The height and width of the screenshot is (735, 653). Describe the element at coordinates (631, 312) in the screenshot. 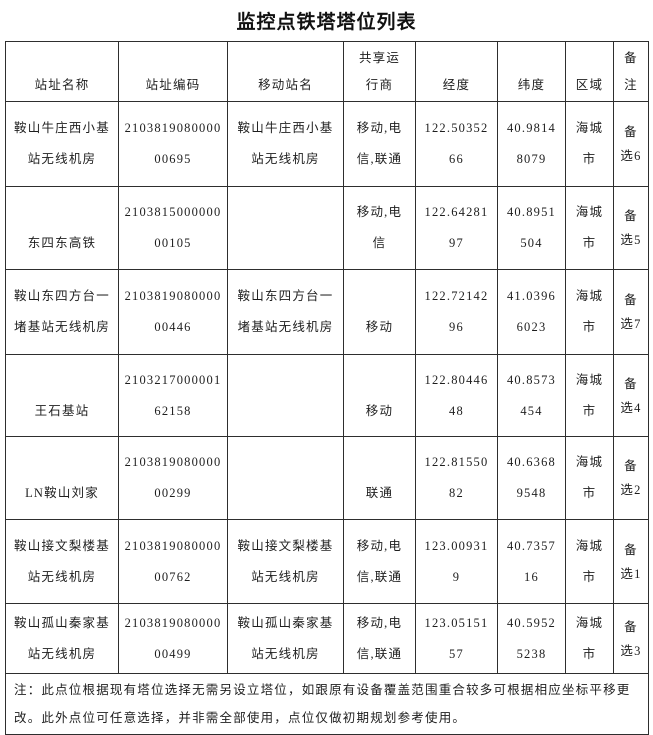

I see `cell-remark: 备选7` at that location.